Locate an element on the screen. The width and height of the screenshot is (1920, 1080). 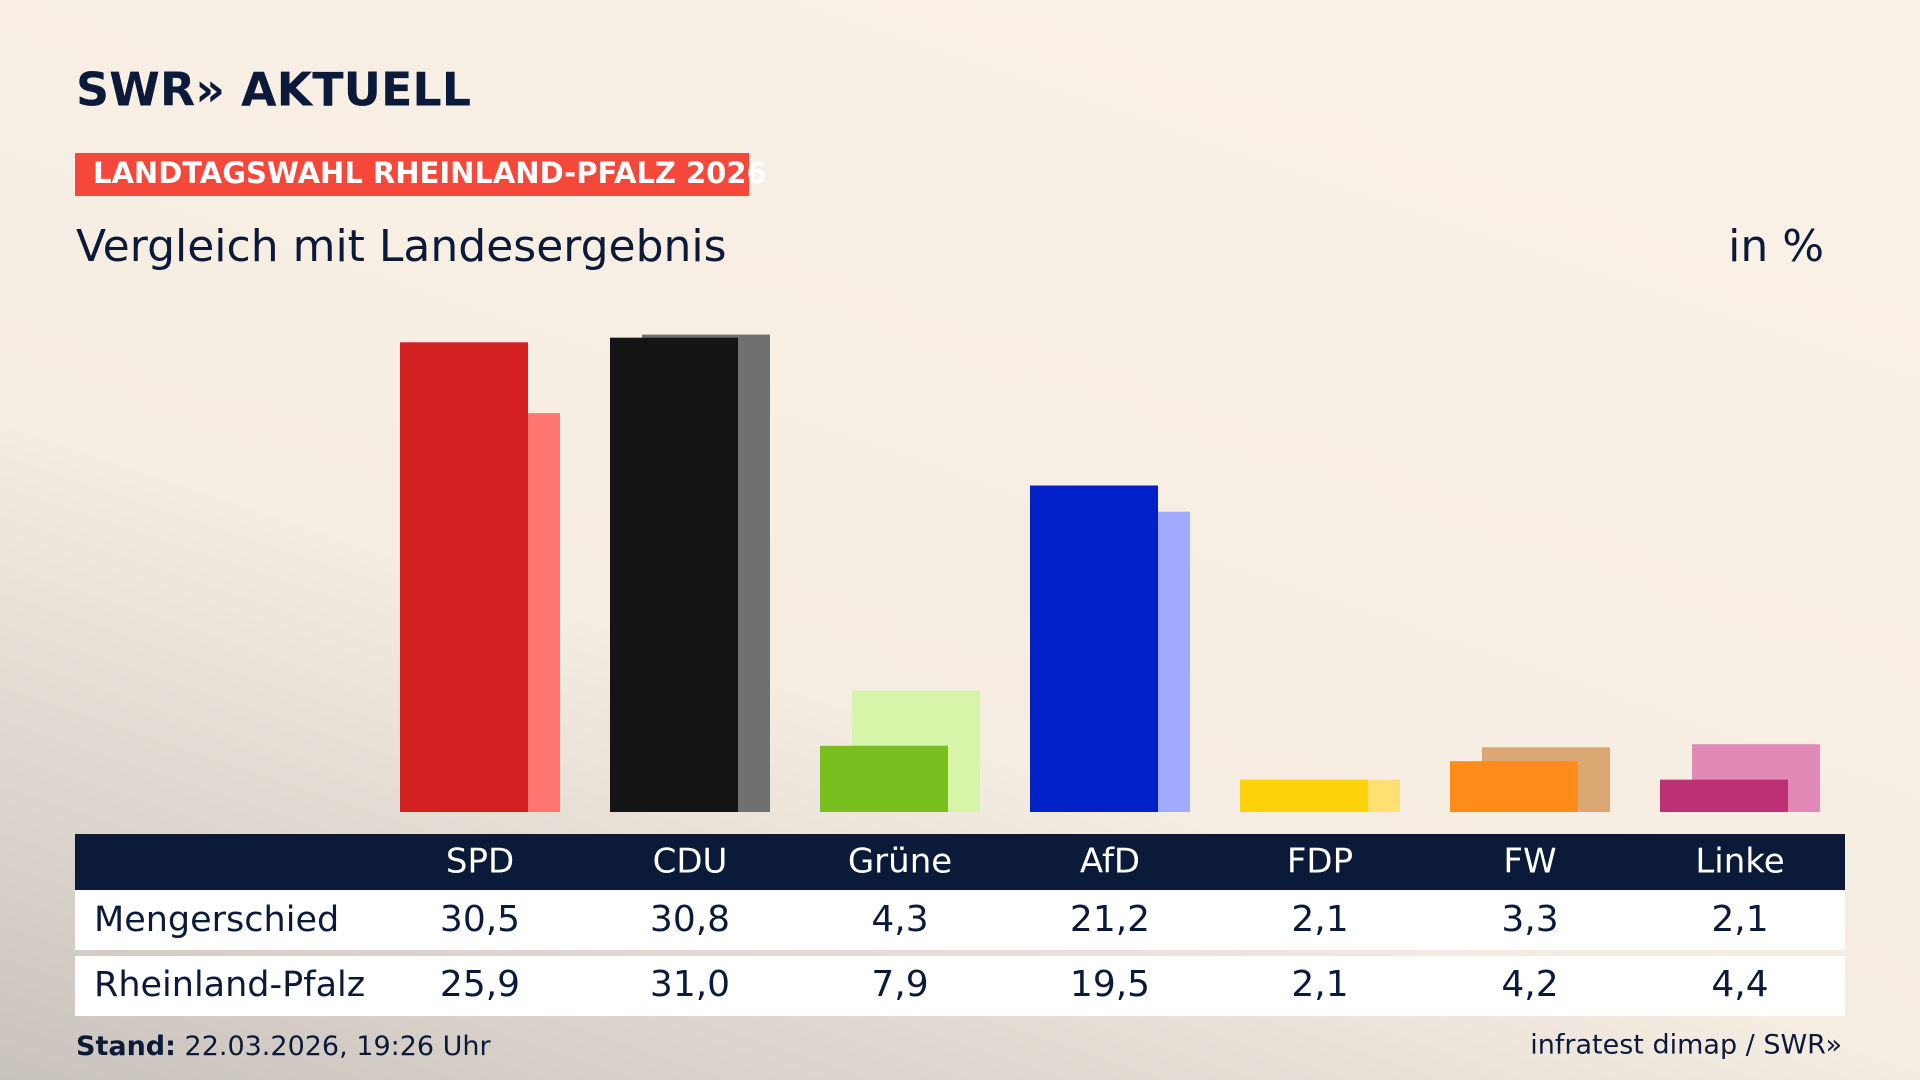
series-label: Rheinland-Pfalz is located at coordinates (229, 985).